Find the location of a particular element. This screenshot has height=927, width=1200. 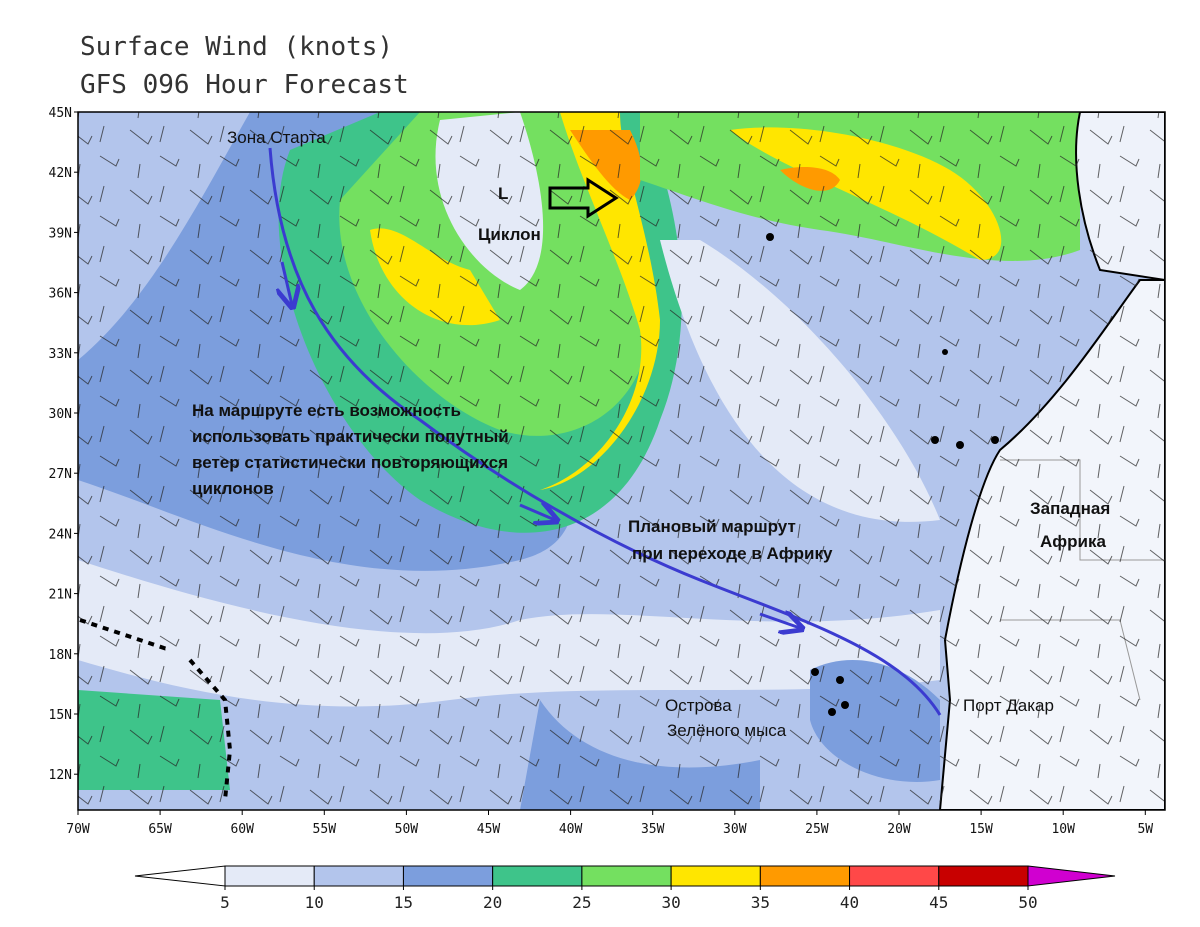

lat-label: 45N is located at coordinates (60, 113).